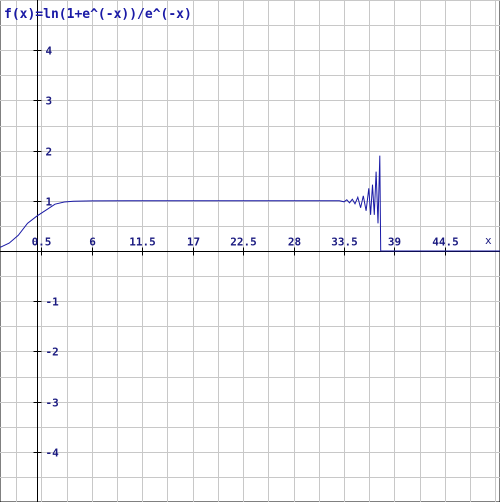  What do you see at coordinates (53, 453) in the screenshot?
I see `y-tick-label: -4` at bounding box center [53, 453].